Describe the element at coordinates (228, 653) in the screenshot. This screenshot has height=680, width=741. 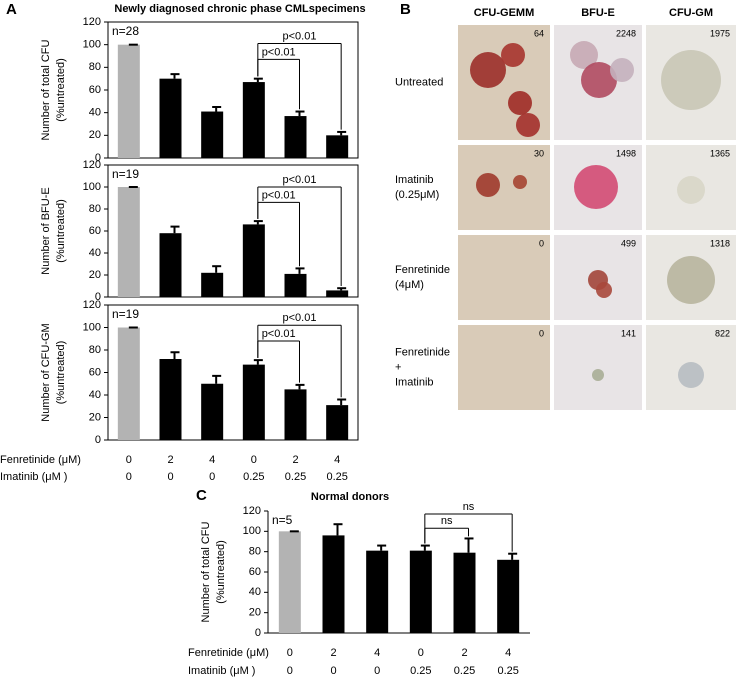
I see `x-row-label: Fenretinide (μM)` at that location.